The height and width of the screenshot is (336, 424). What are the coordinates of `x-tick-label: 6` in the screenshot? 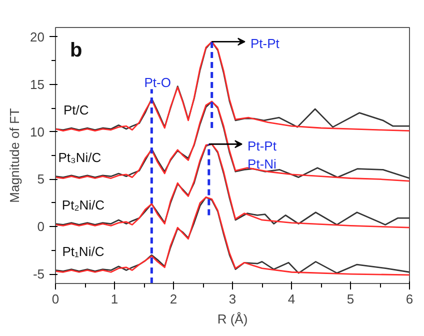 It's located at (410, 299).